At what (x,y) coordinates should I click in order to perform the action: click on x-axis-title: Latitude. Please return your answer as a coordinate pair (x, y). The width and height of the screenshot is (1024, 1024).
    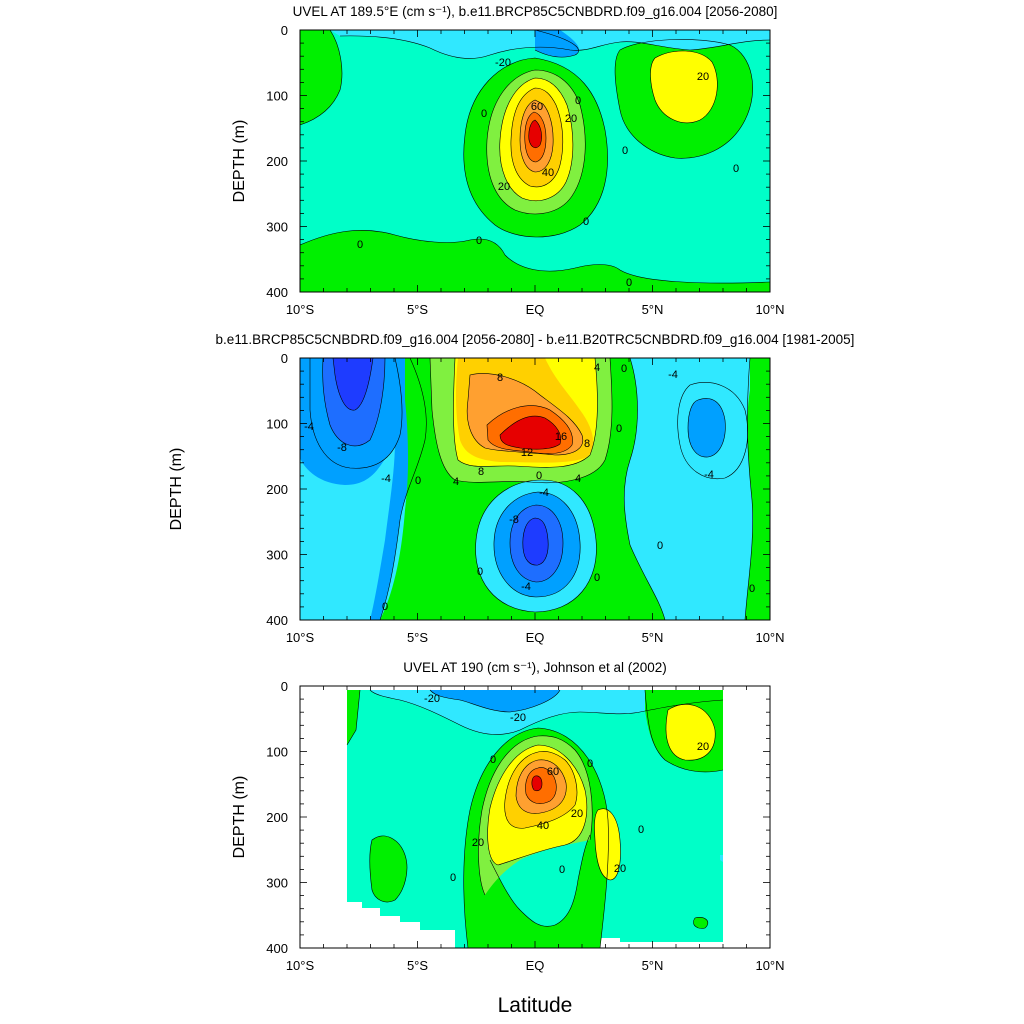
    Looking at the image, I should click on (535, 1005).